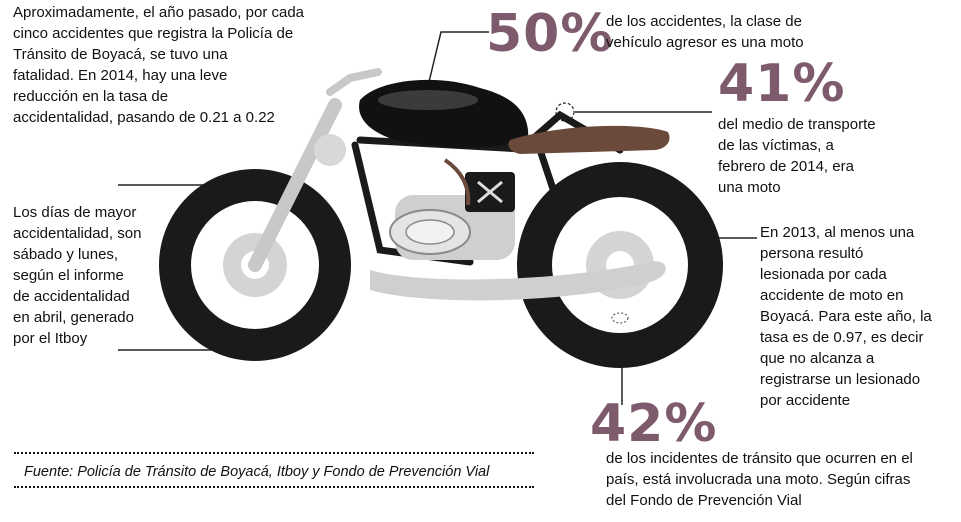  Describe the element at coordinates (782, 84) in the screenshot. I see `stat-41-percent: 41%` at that location.